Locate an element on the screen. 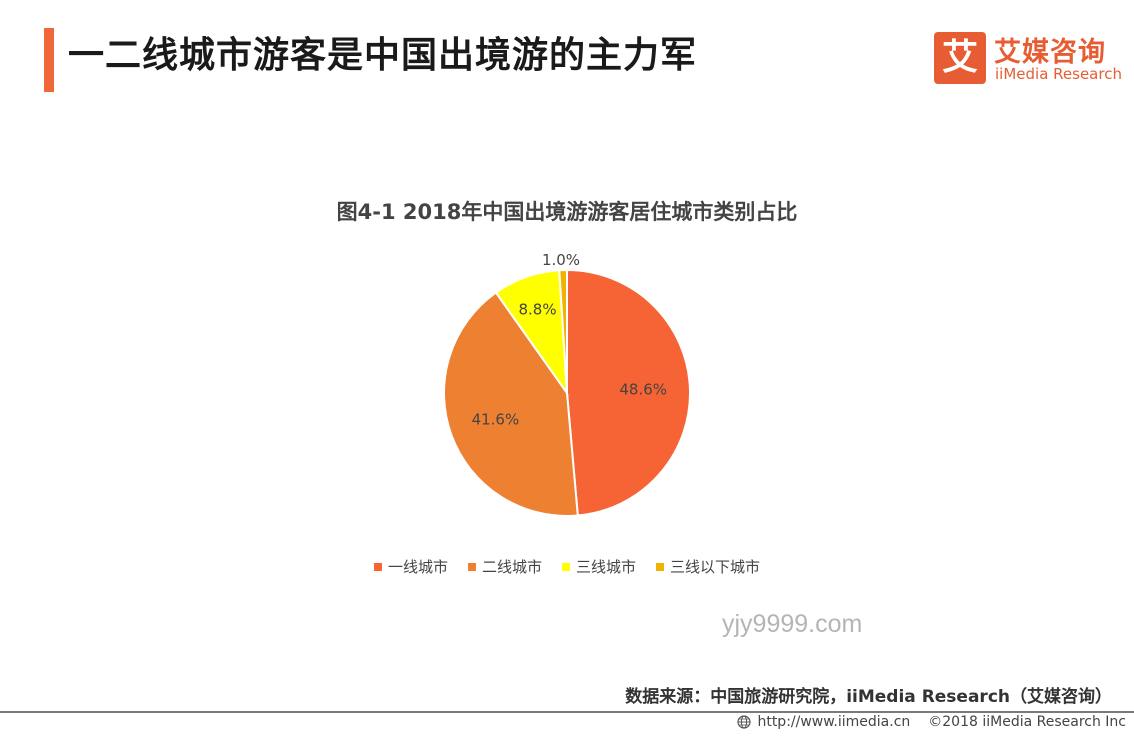 The image size is (1134, 737). slice-label-1: 48.6% is located at coordinates (643, 390).